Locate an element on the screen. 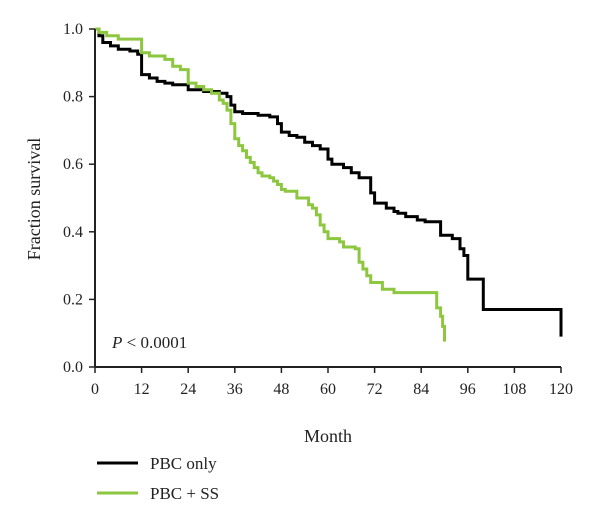 The width and height of the screenshot is (600, 520). y-tick-label: 0.4 is located at coordinates (73, 232).